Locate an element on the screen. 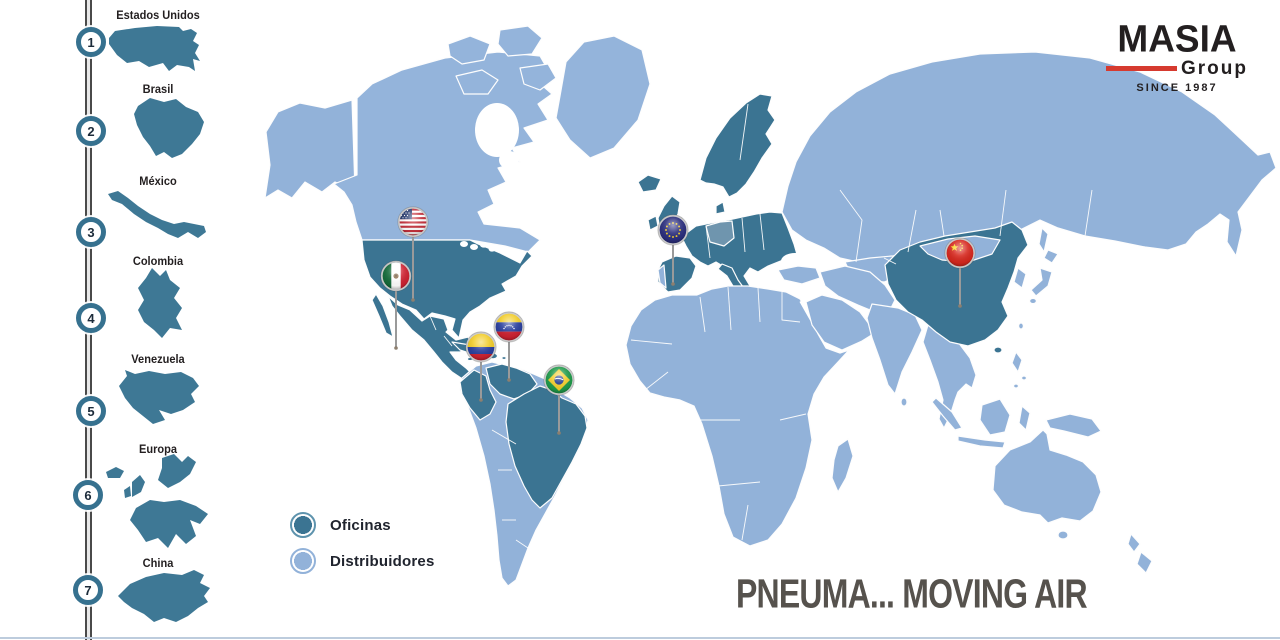 This screenshot has height=640, width=1280. mexico-flag-icon is located at coordinates (396, 305).